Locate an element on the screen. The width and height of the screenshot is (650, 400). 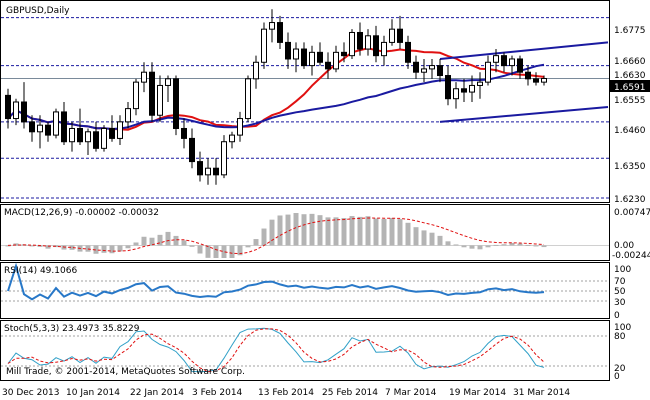
date-label-6: 25 Feb 2014 is located at coordinates (350, 393).